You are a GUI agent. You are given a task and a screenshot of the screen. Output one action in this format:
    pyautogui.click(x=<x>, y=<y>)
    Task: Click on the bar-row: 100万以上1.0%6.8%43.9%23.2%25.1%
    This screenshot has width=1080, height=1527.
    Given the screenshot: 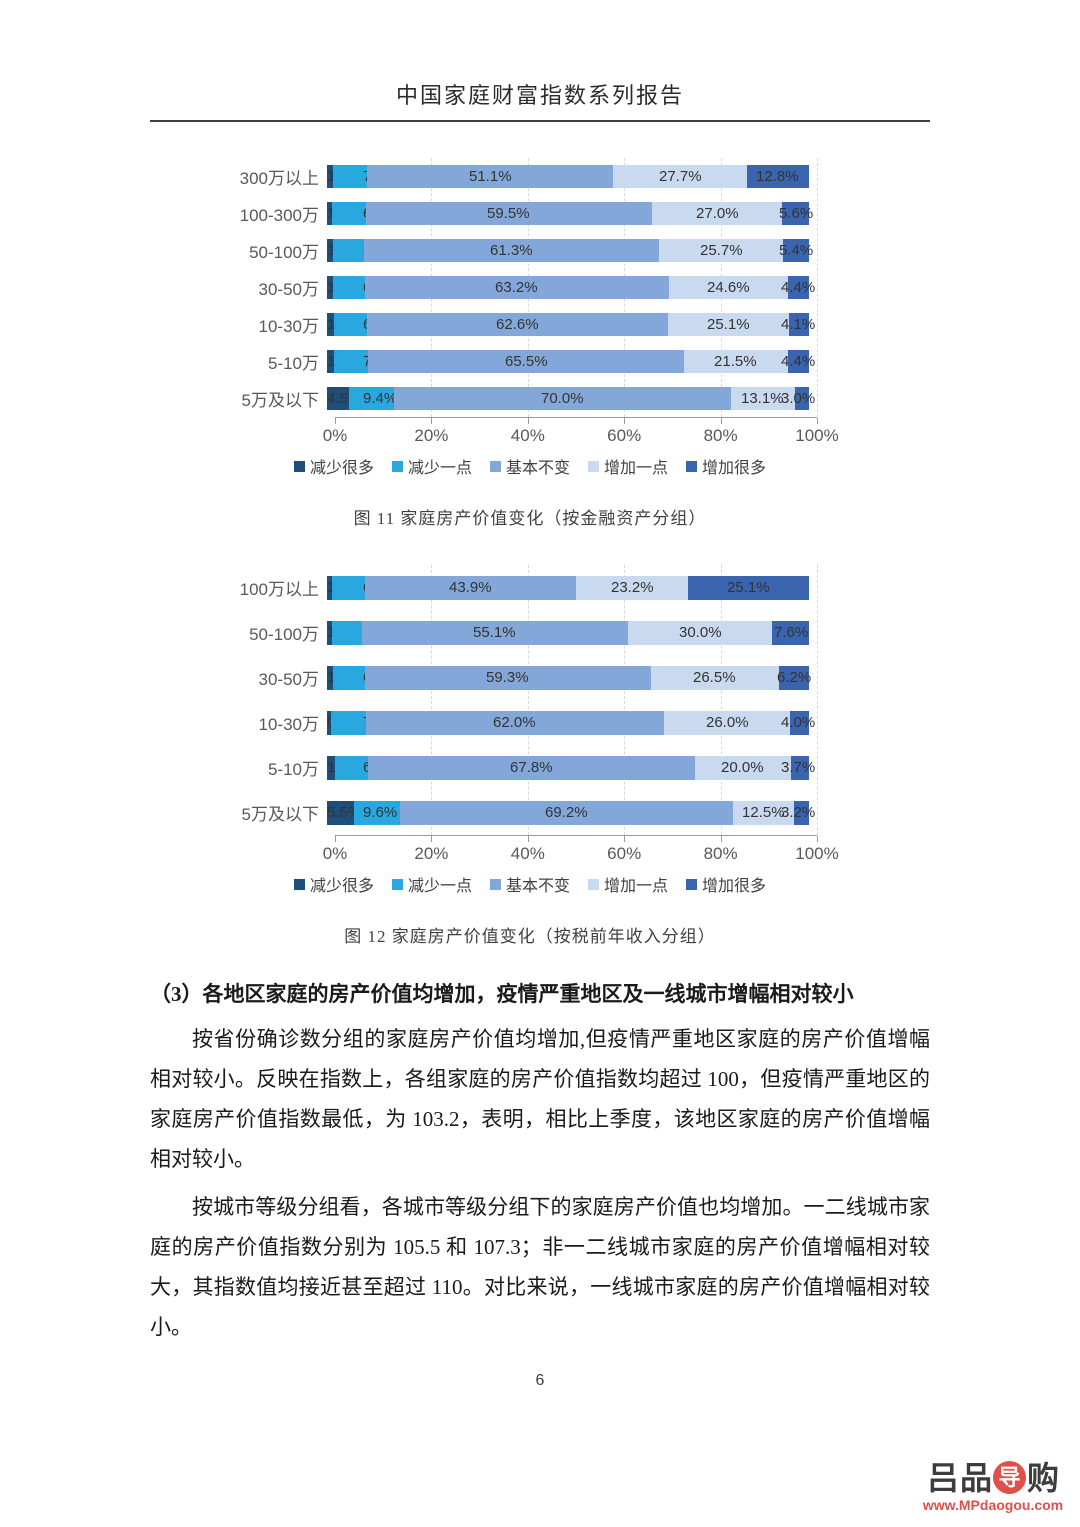 What is the action you would take?
    pyautogui.click(x=530, y=587)
    